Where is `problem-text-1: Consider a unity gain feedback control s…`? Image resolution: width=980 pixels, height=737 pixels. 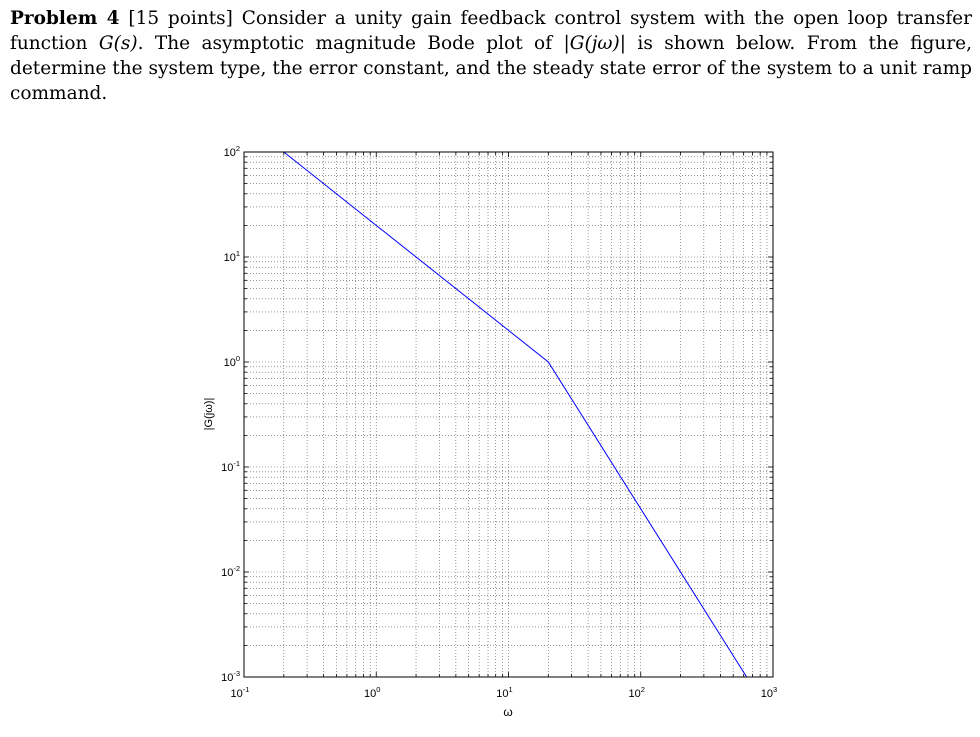
problem-text-1: Consider a unity gain feedback control s… is located at coordinates (491, 31).